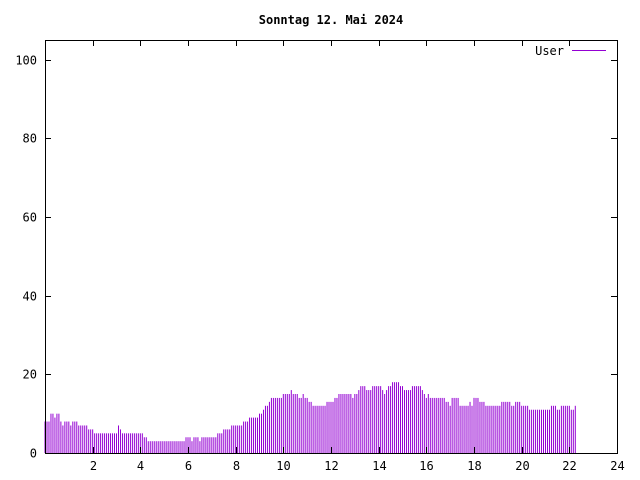 The width and height of the screenshot is (640, 480). I want to click on y-tick-label: 20, so click(30, 375).